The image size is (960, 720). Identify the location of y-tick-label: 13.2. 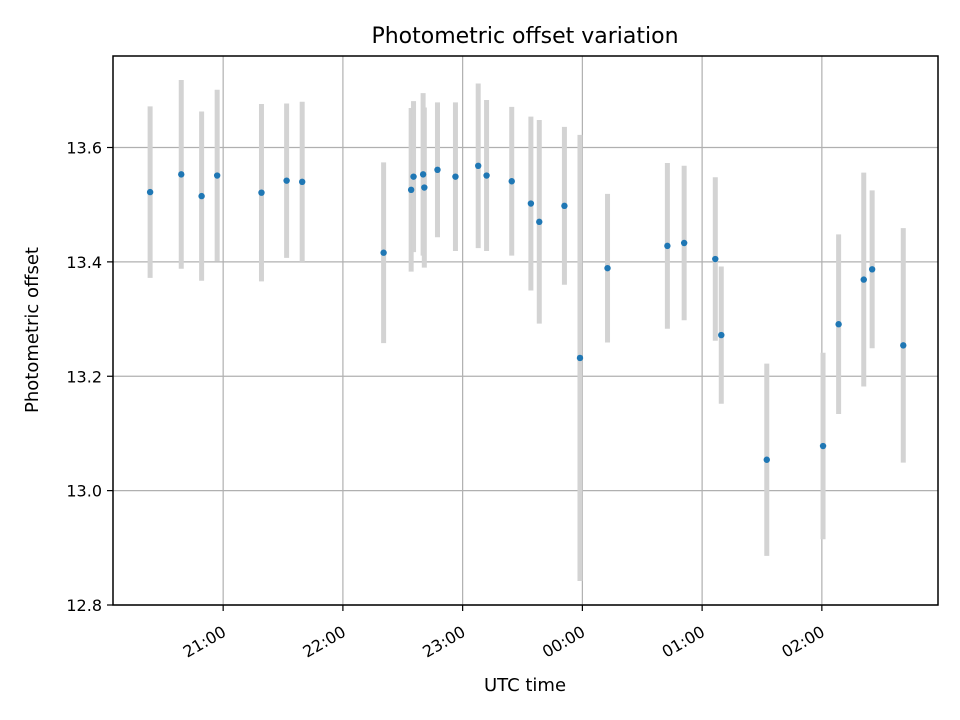
(84, 376).